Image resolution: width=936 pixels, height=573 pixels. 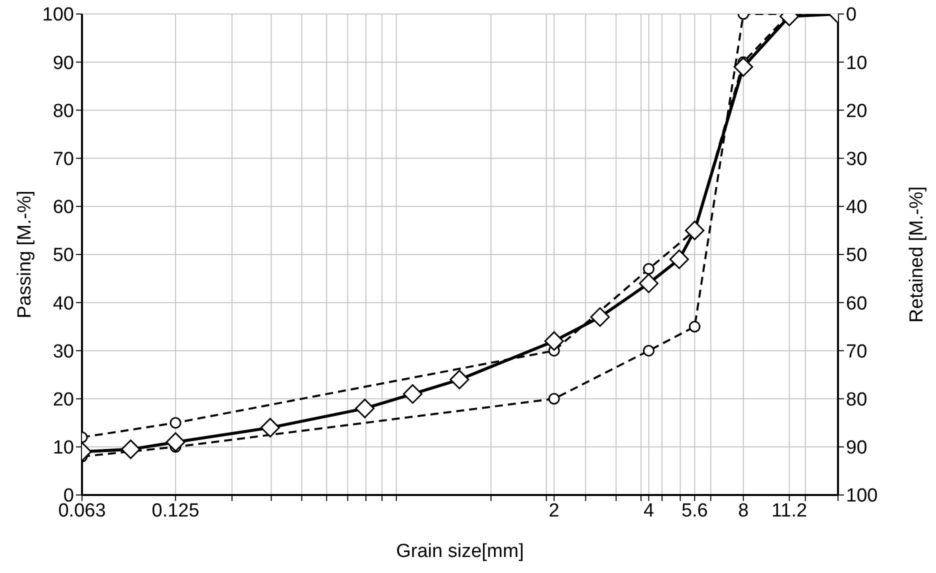 What do you see at coordinates (63, 400) in the screenshot?
I see `y-tick-label: 20` at bounding box center [63, 400].